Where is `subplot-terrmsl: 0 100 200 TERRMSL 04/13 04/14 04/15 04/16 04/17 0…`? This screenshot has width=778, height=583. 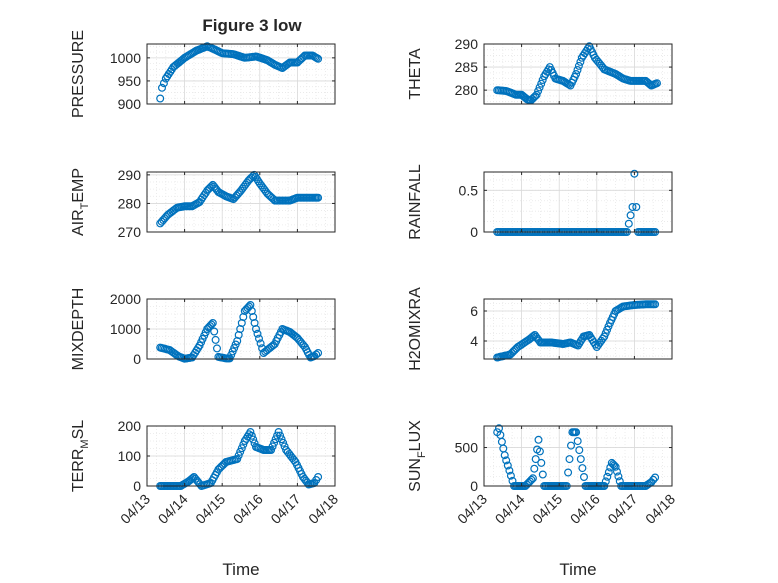
subplot-terrmsl: 0 100 200 TERRMSL 04/13 04/14 04/15 04/16 04/17 0… is located at coordinates (205, 498).